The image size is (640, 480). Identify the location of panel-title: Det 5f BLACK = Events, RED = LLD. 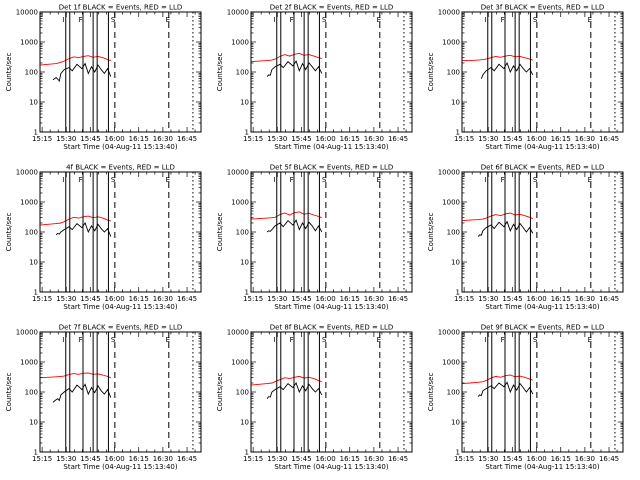
(331, 168).